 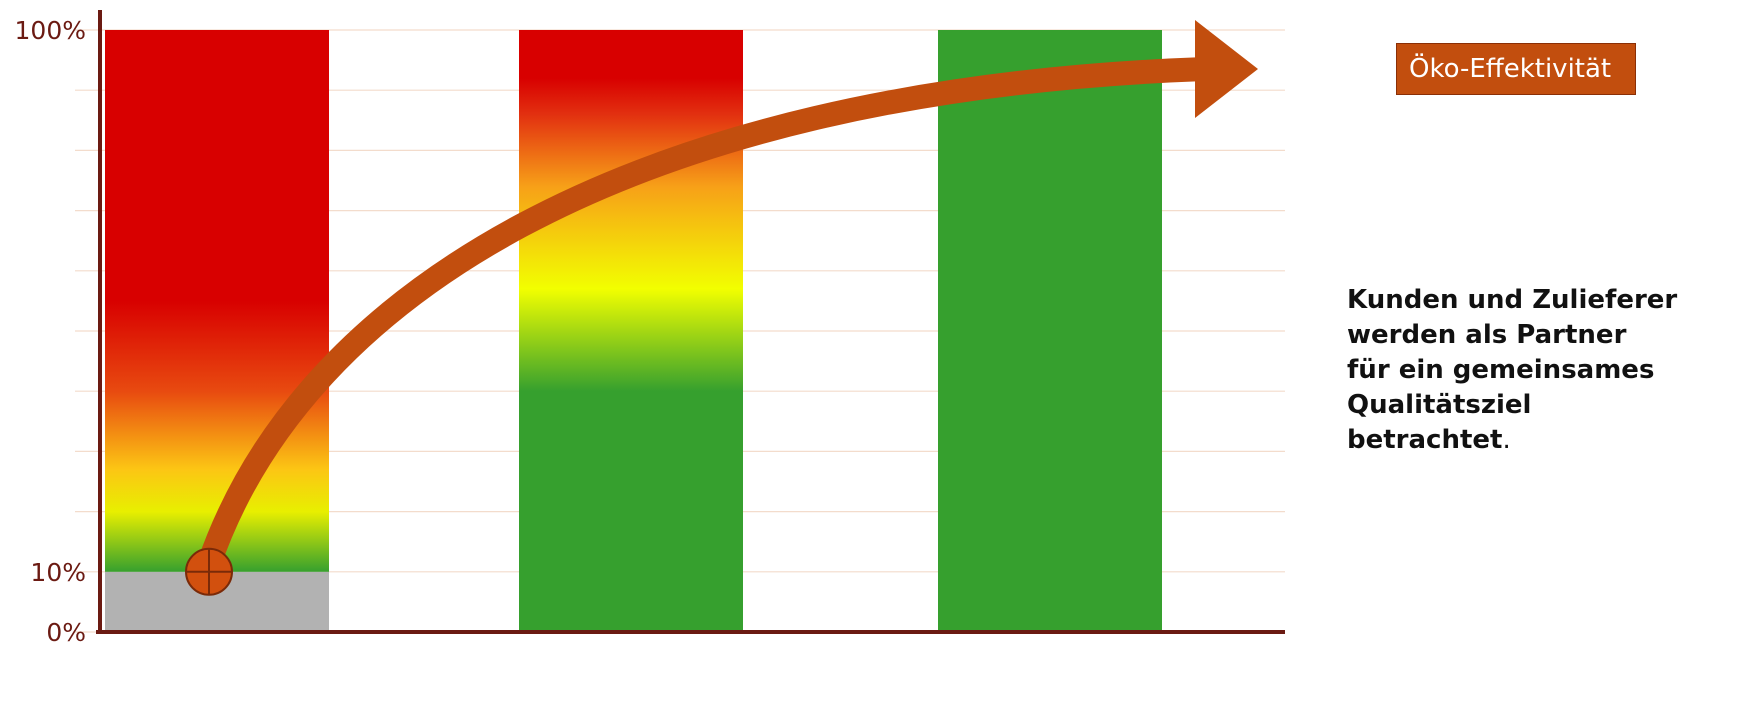 I want to click on y-tick-label: 100%, so click(x=50, y=30).